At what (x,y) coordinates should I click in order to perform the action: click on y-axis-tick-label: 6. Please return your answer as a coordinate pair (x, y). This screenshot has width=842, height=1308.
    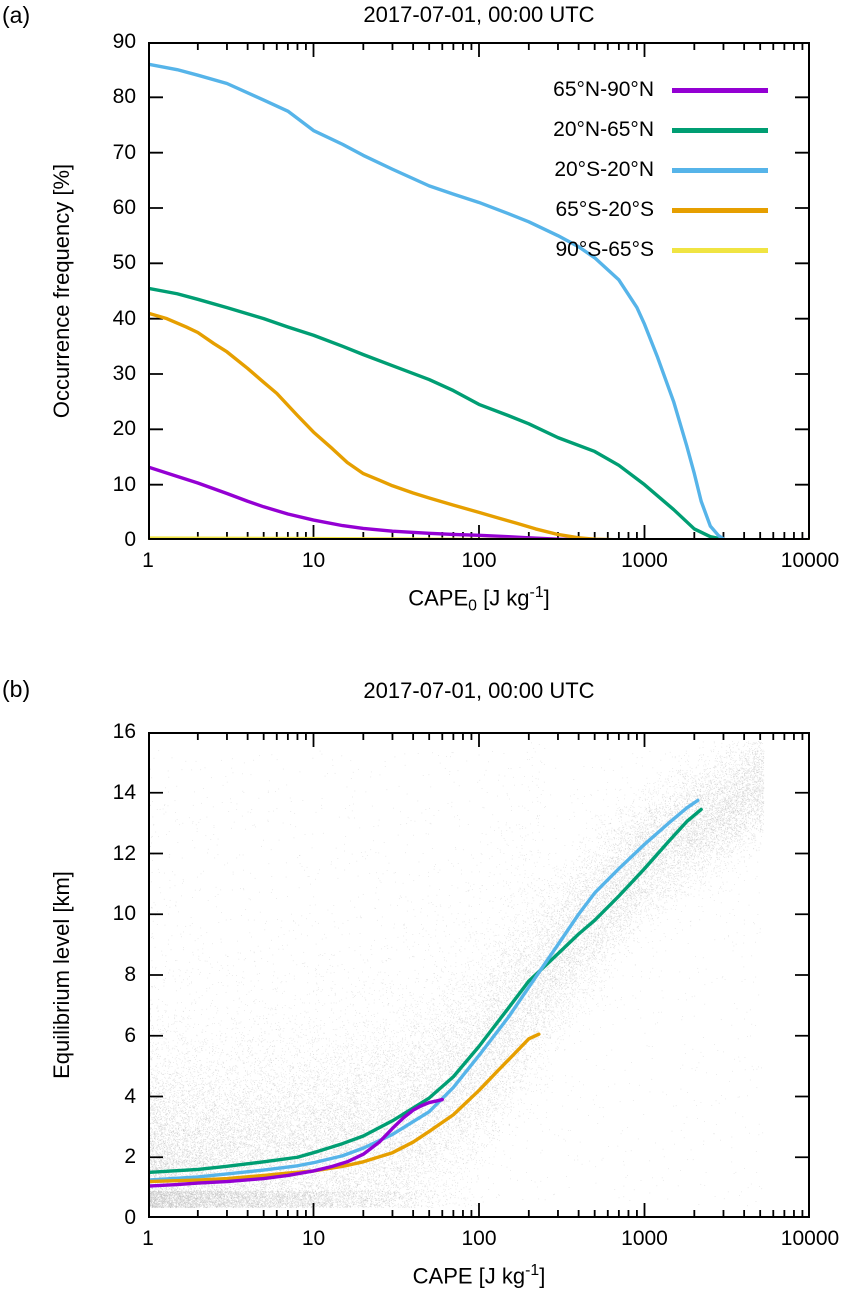
    Looking at the image, I should click on (130, 1035).